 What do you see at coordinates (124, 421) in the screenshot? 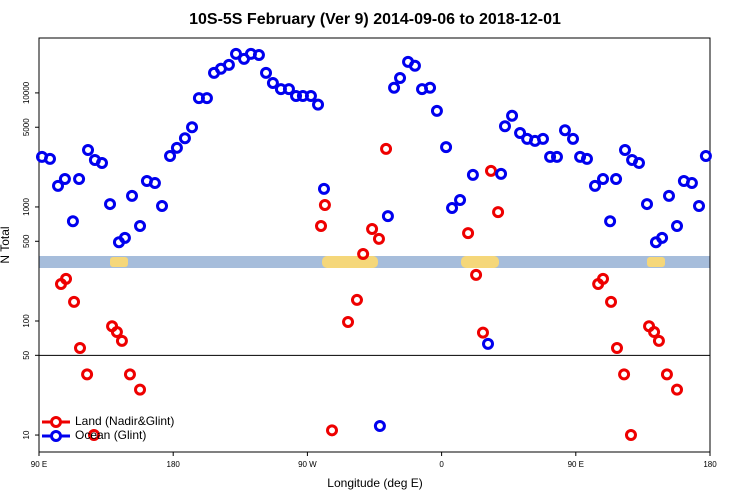
I see `legend-label: Land (Nadir&Glint)` at bounding box center [124, 421].